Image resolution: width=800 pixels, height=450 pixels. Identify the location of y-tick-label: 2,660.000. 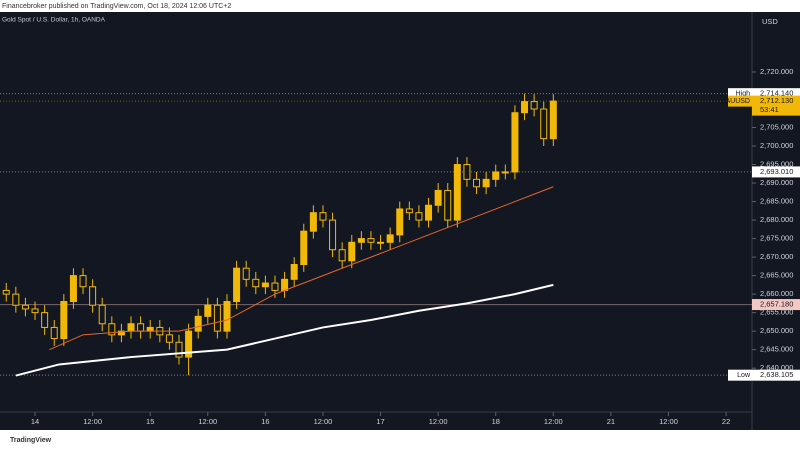
(776, 293).